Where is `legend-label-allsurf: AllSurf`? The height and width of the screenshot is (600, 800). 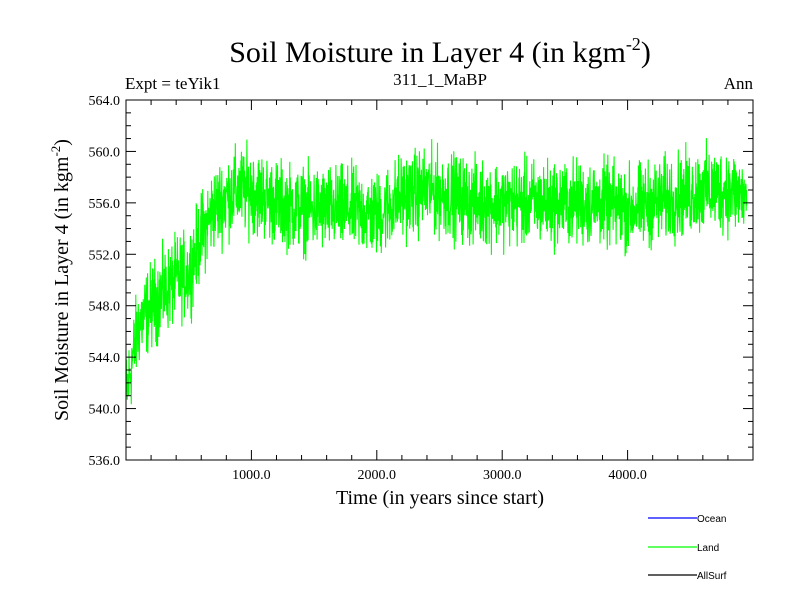 legend-label-allsurf: AllSurf is located at coordinates (712, 576).